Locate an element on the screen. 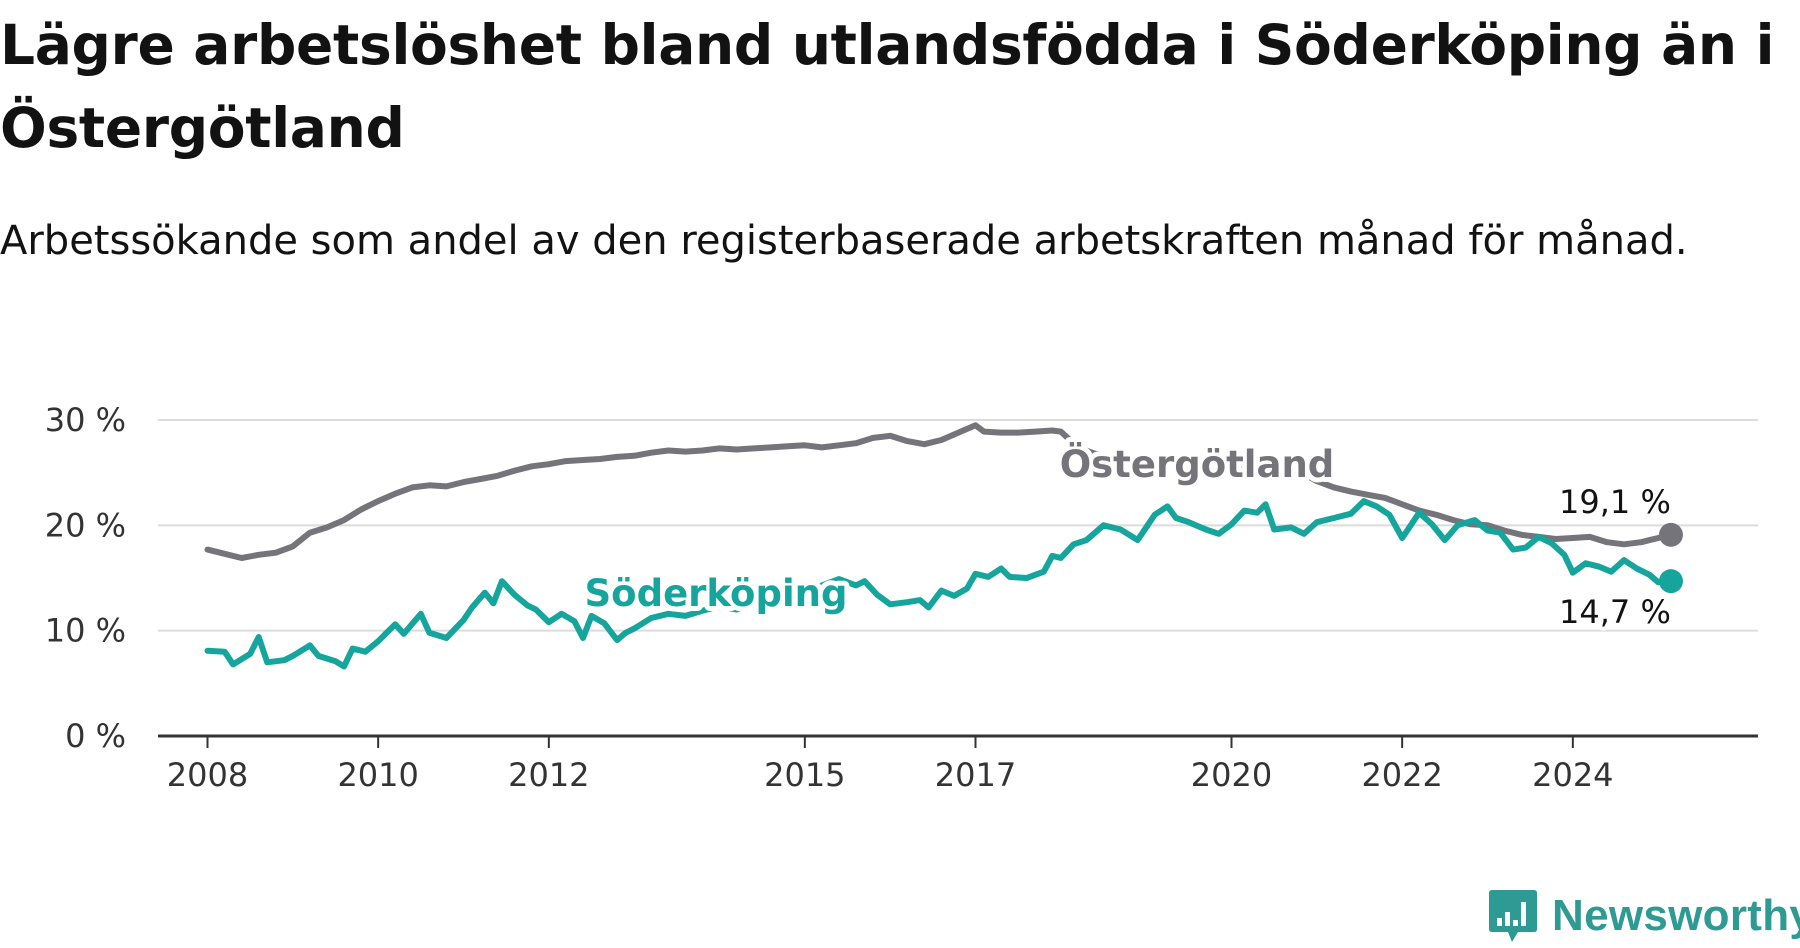  brand-name: Newsworthy is located at coordinates (1676, 915).